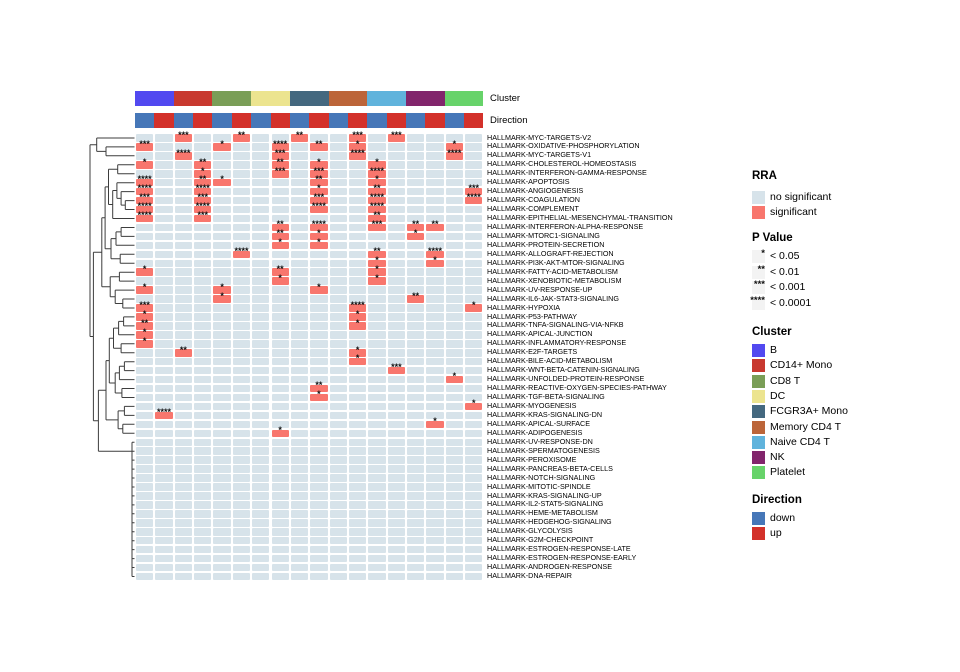  I want to click on legend-cluster-item-swatch, so click(758, 473).